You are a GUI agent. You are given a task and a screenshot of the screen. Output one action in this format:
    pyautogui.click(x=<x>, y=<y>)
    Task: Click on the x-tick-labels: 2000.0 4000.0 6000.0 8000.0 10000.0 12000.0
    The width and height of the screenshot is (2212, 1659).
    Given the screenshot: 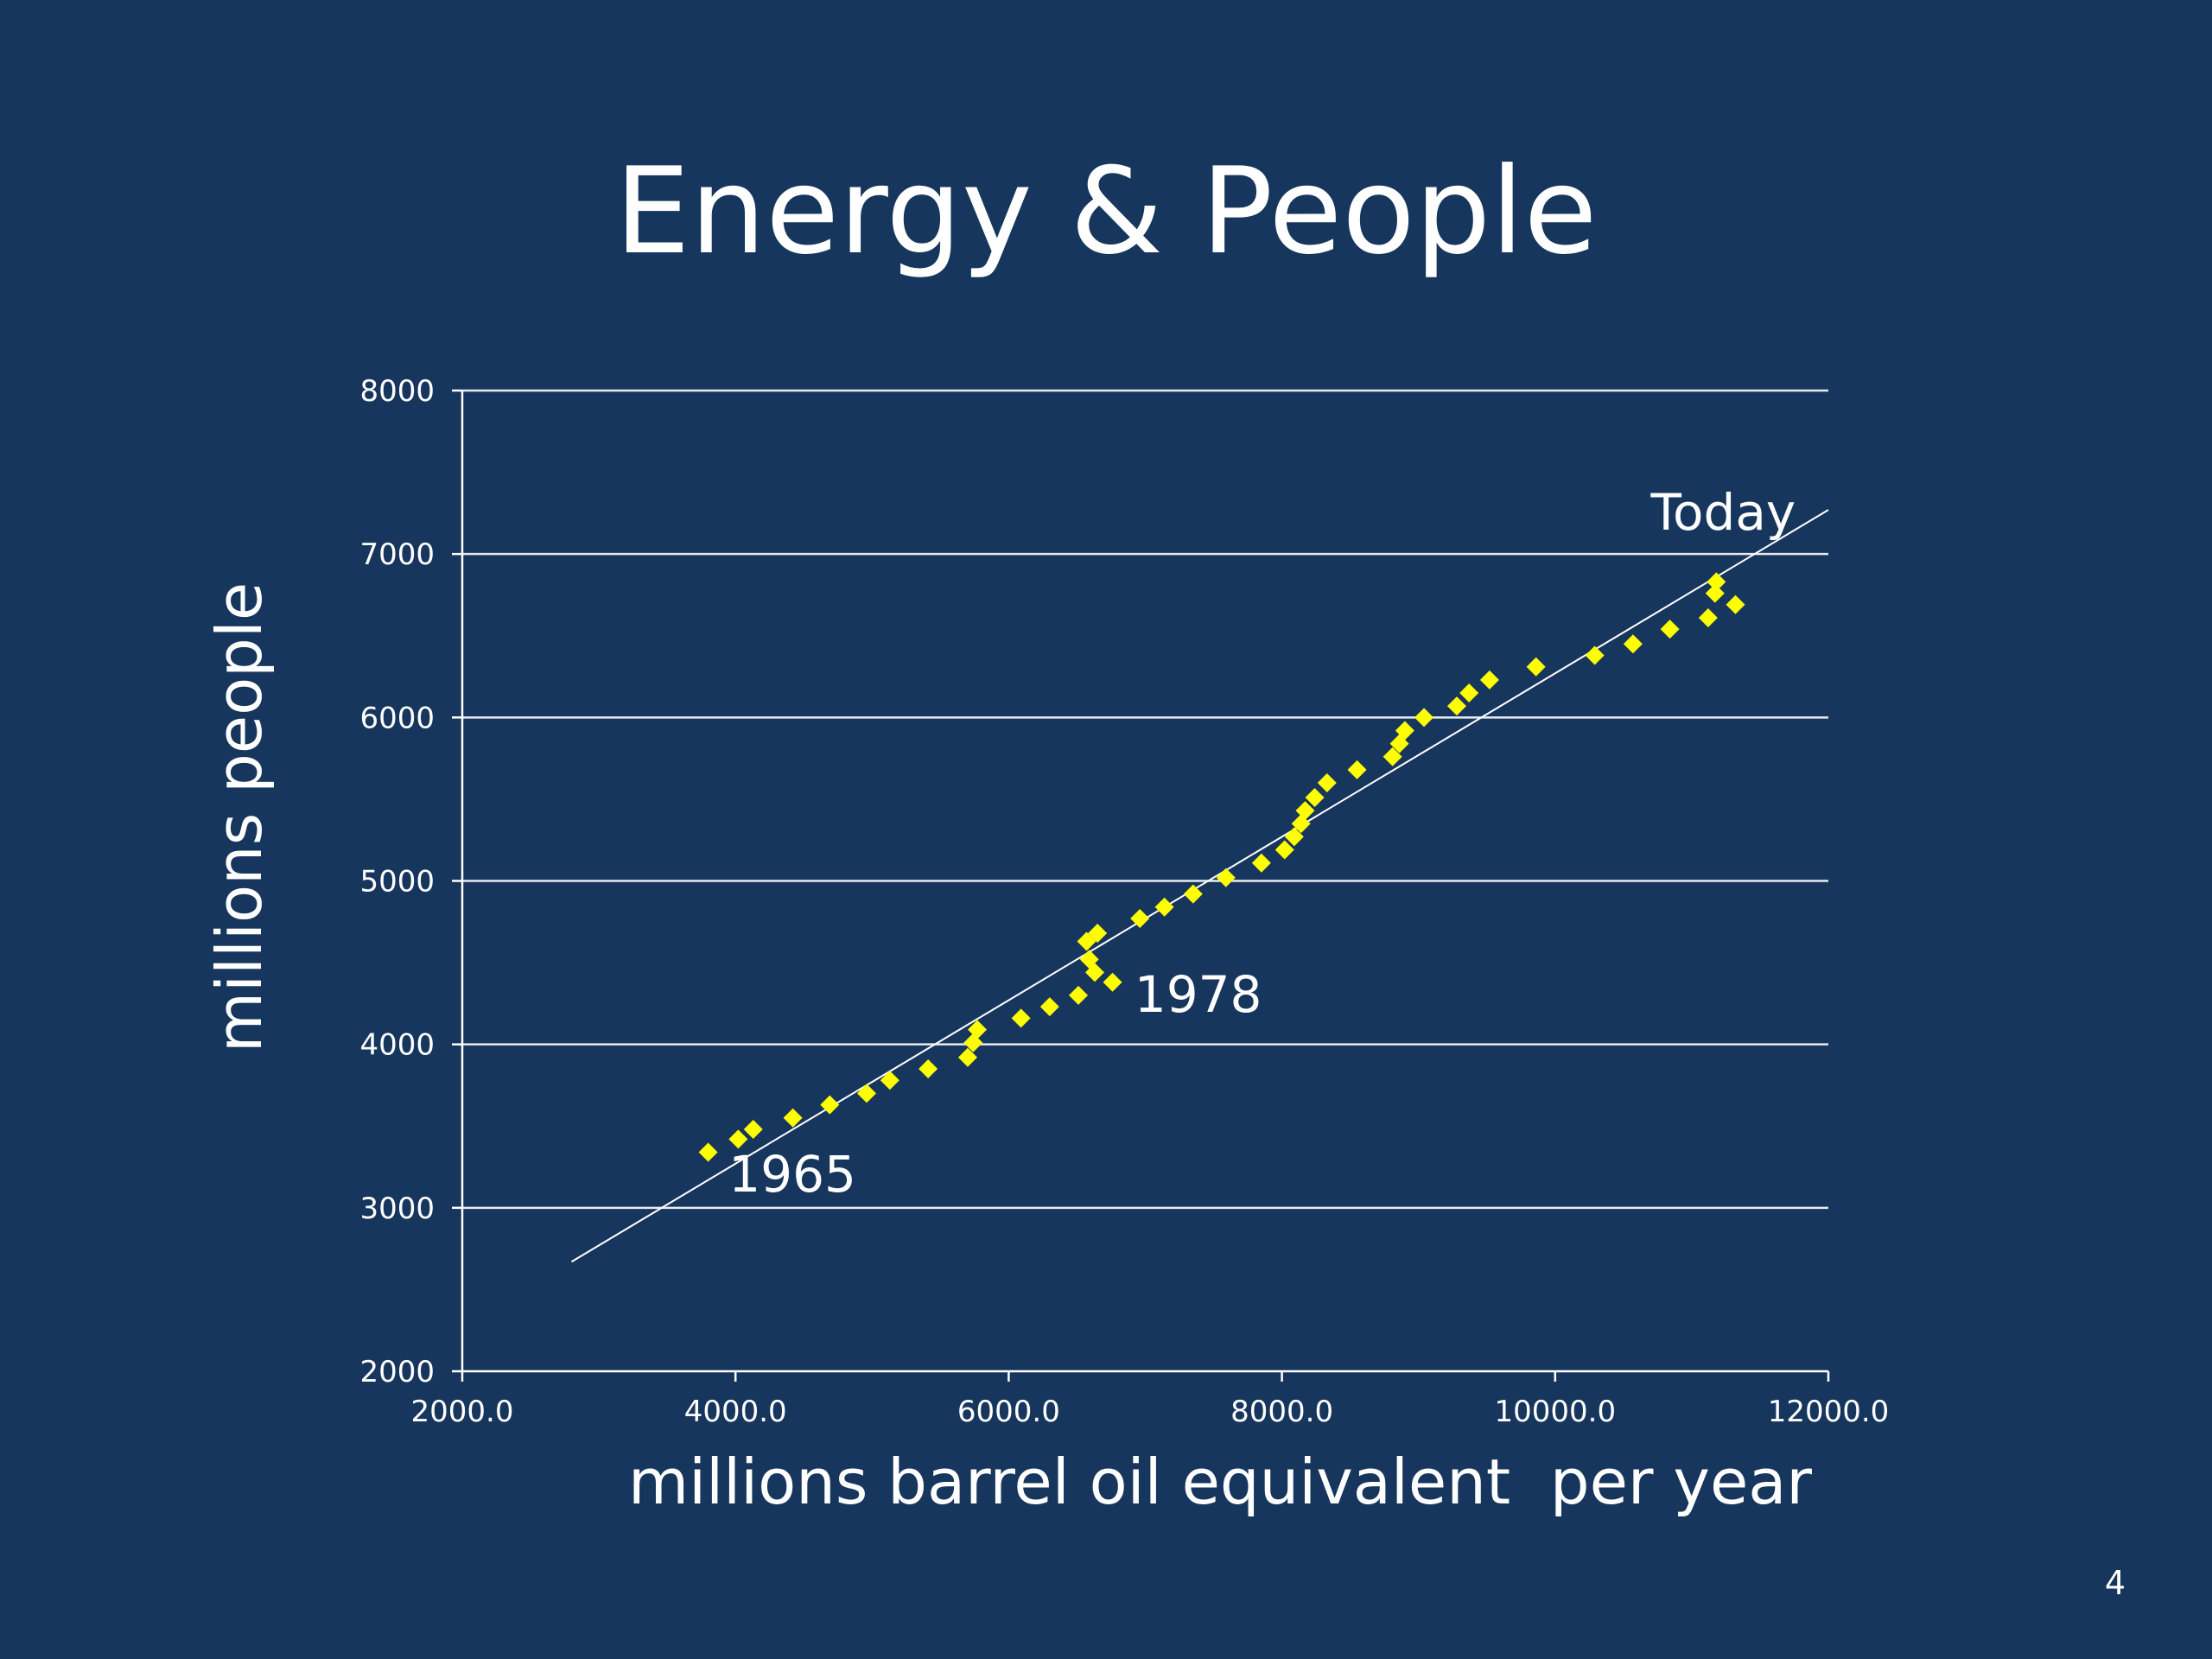 What is the action you would take?
    pyautogui.click(x=1150, y=1412)
    